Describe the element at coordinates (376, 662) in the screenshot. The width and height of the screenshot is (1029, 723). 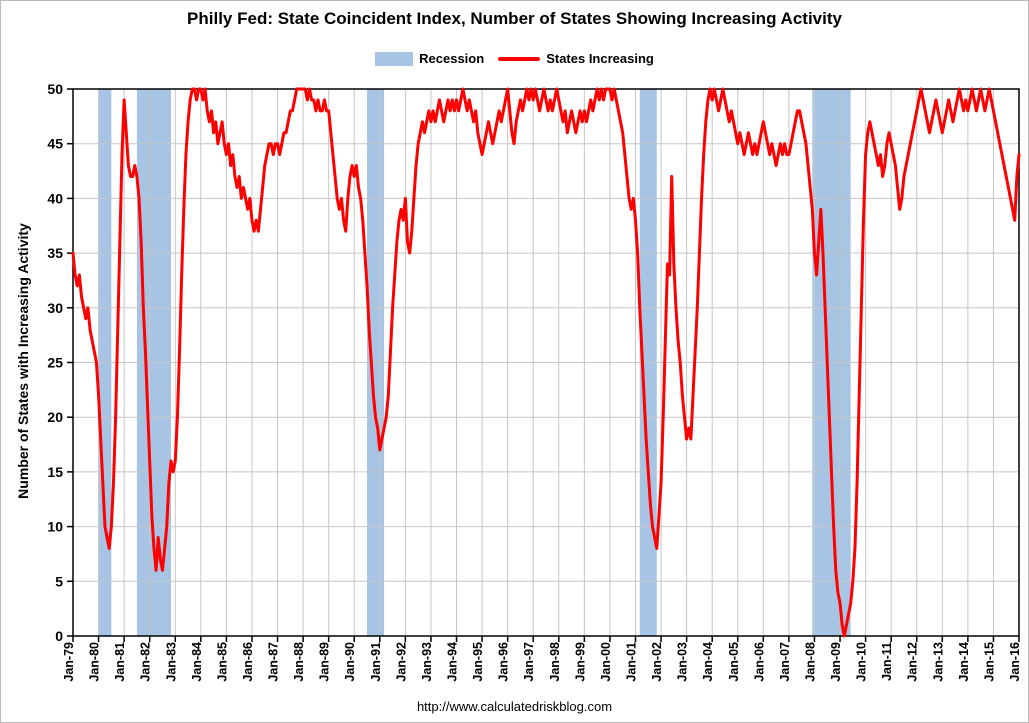
I see `x-tick-label: Jan-91` at that location.